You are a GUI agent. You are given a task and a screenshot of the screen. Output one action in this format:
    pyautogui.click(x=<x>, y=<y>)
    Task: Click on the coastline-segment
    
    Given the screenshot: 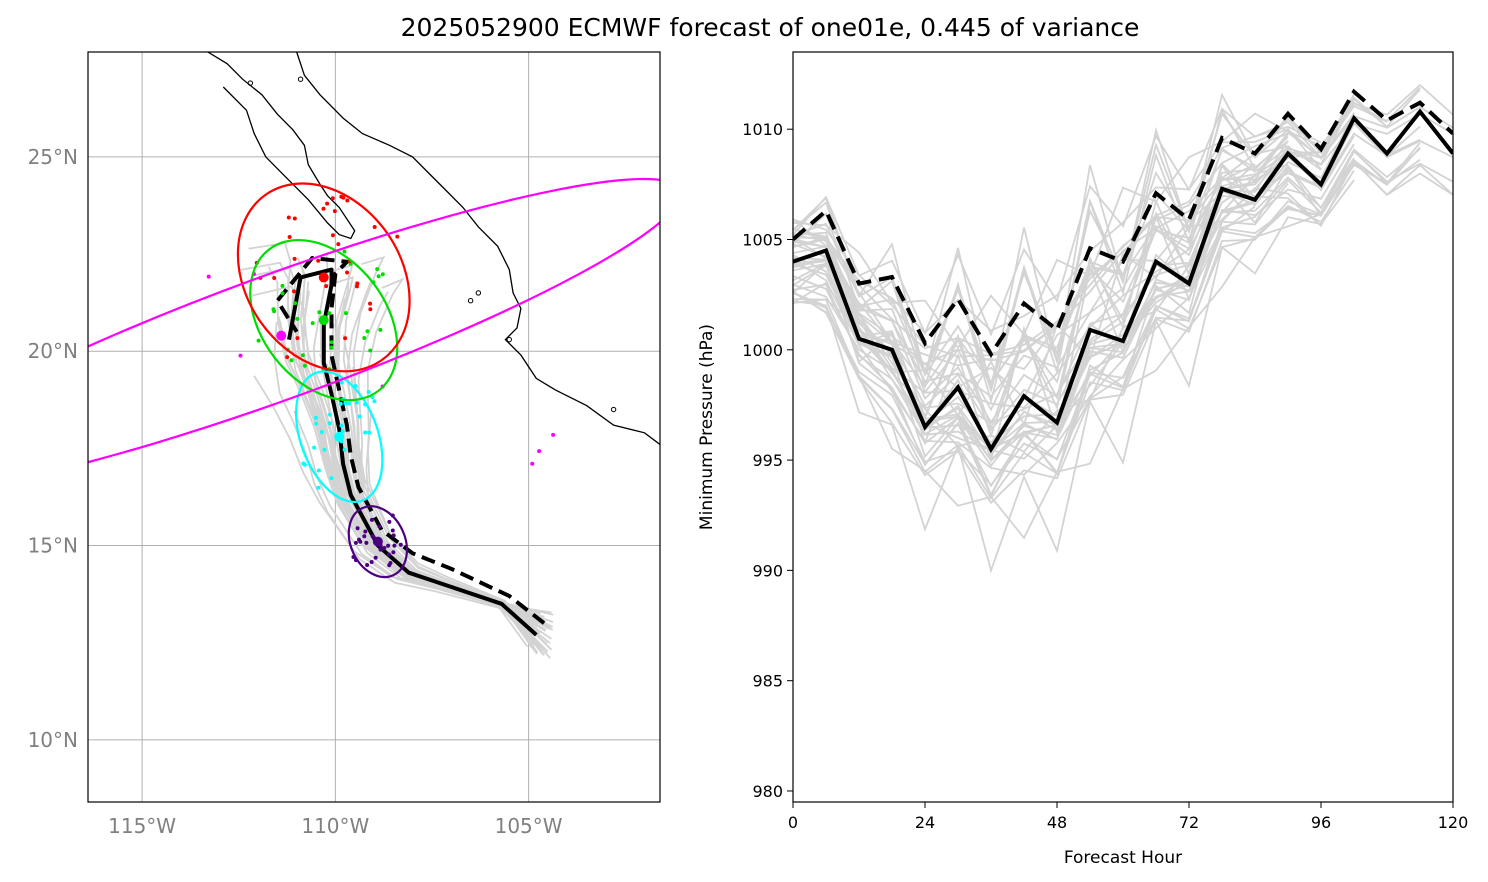 What is the action you would take?
    pyautogui.click(x=478, y=249)
    